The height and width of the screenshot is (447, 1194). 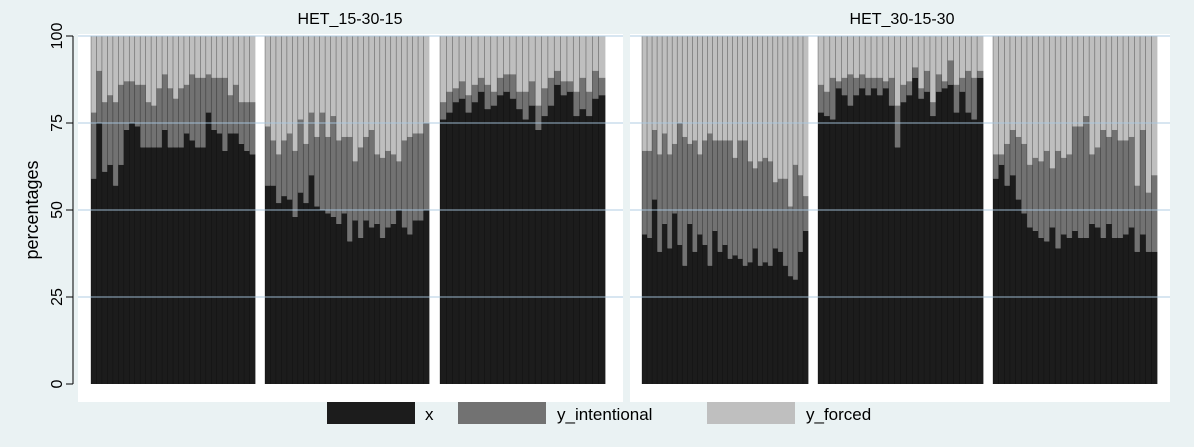 What do you see at coordinates (456, 243) in the screenshot?
I see `panel-0-group-2-bar-2-x` at bounding box center [456, 243].